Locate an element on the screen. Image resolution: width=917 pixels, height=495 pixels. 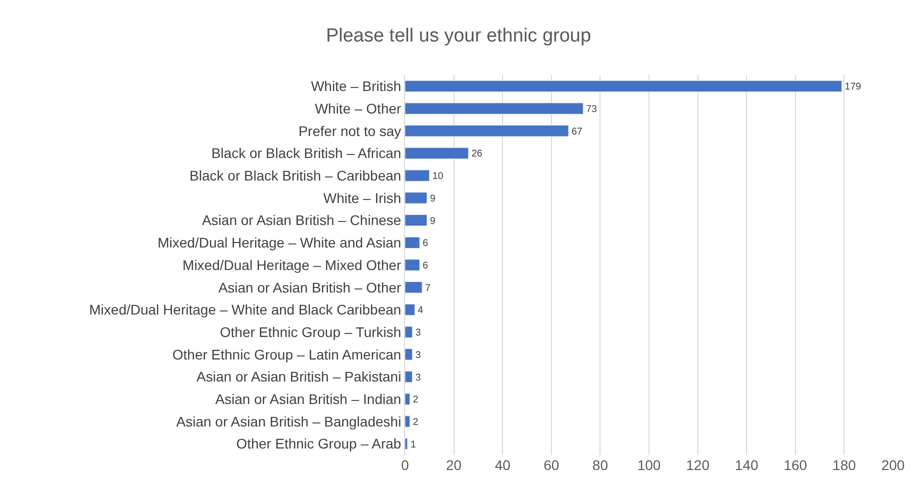
y-tick-label: Prefer not to say is located at coordinates (350, 130).